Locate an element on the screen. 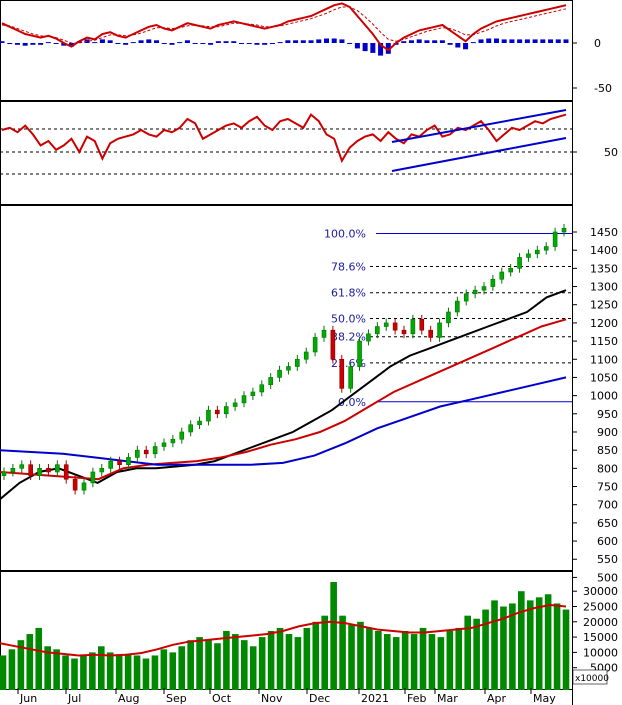 Image resolution: width=622 pixels, height=705 pixels. macd-tick-label: 0 is located at coordinates (597, 43).